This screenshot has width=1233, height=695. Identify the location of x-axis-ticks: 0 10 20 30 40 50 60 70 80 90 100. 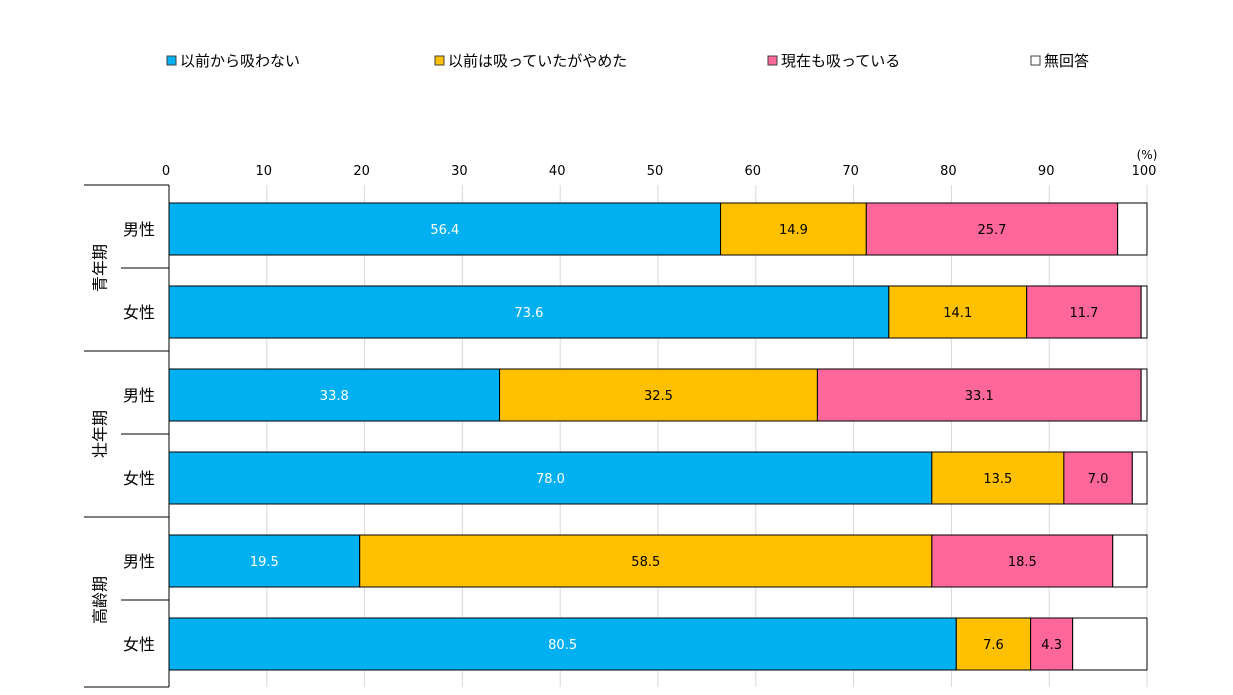
(659, 171).